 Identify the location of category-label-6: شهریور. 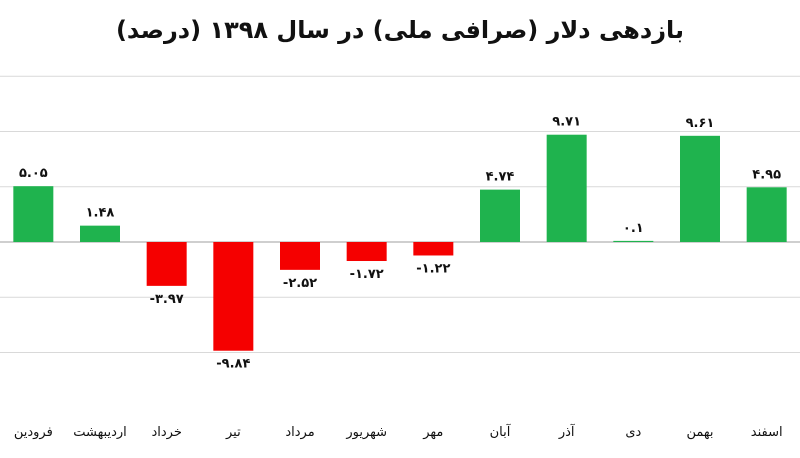
(366, 432).